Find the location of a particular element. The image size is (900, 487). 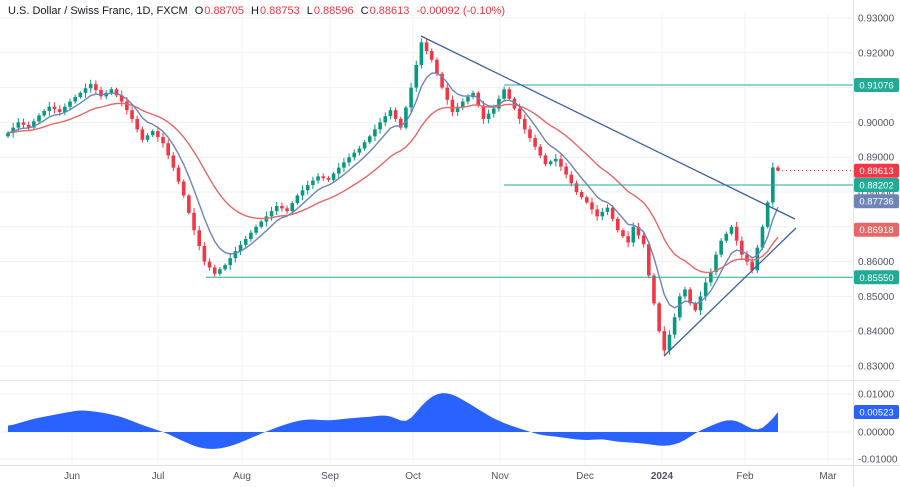

close-value: 0.88613 is located at coordinates (389, 11).